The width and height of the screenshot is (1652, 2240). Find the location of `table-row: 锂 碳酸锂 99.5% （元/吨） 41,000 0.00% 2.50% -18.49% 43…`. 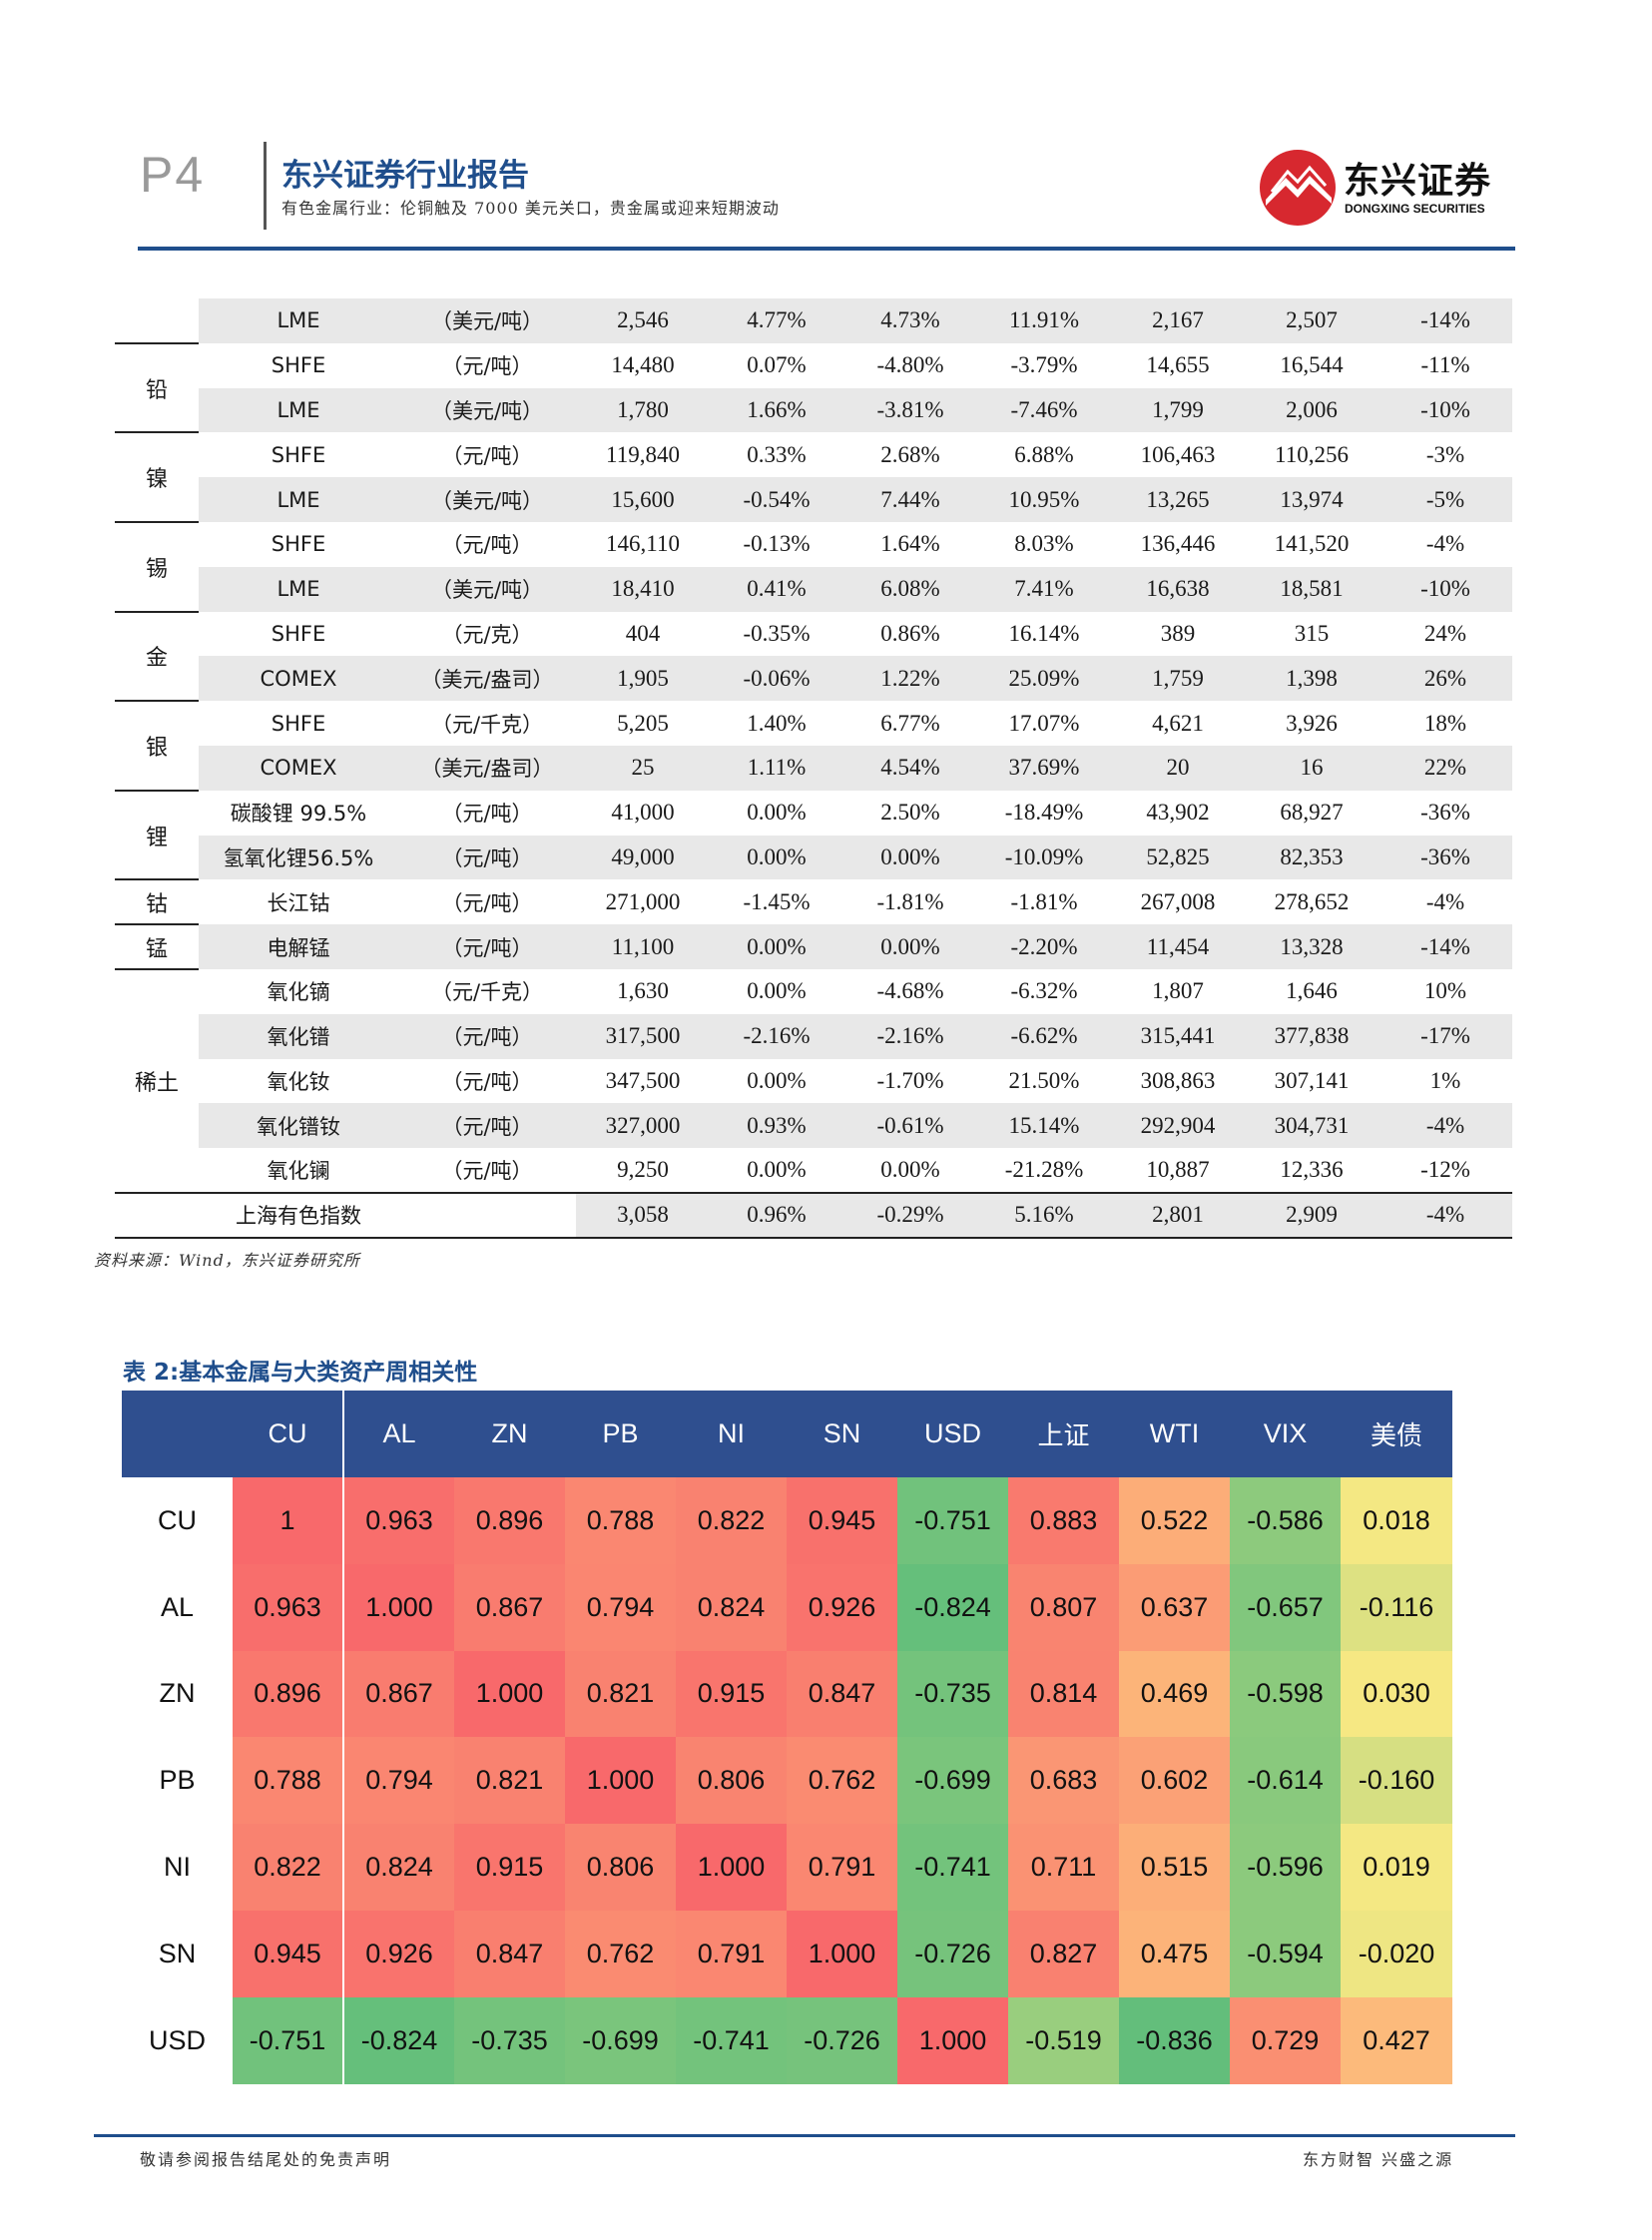

table-row: 锂 碳酸锂 99.5% （元/吨） 41,000 0.00% 2.50% -18.49% 43… is located at coordinates (813, 834).